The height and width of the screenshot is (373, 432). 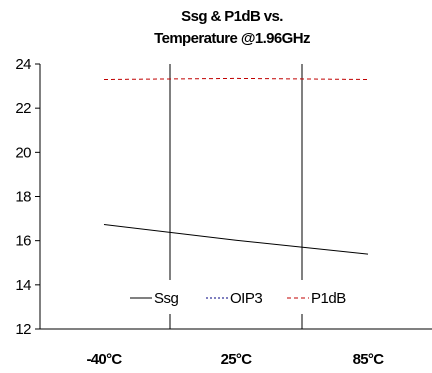 What do you see at coordinates (232, 38) in the screenshot?
I see `chart-title-line-2: Temperature @1.96GHz` at bounding box center [232, 38].